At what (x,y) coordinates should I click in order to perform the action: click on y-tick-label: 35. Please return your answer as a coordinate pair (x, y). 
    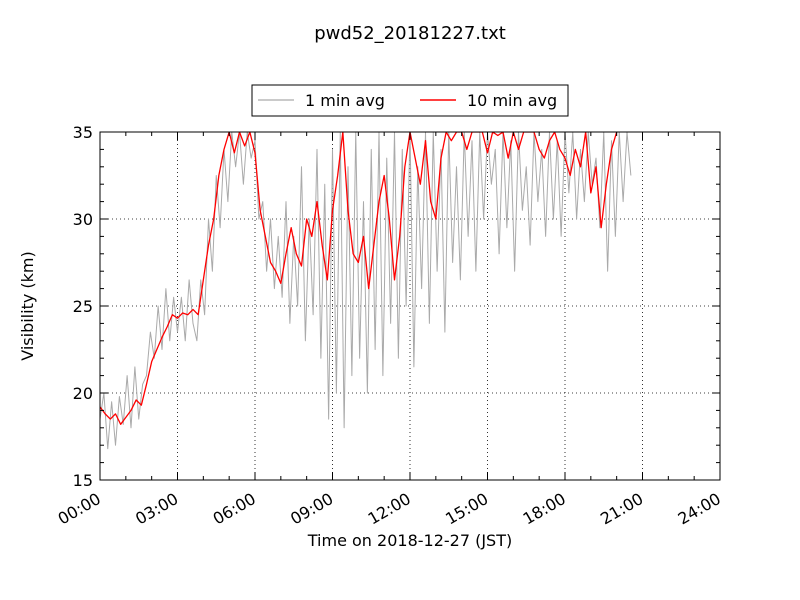
    Looking at the image, I should click on (83, 132).